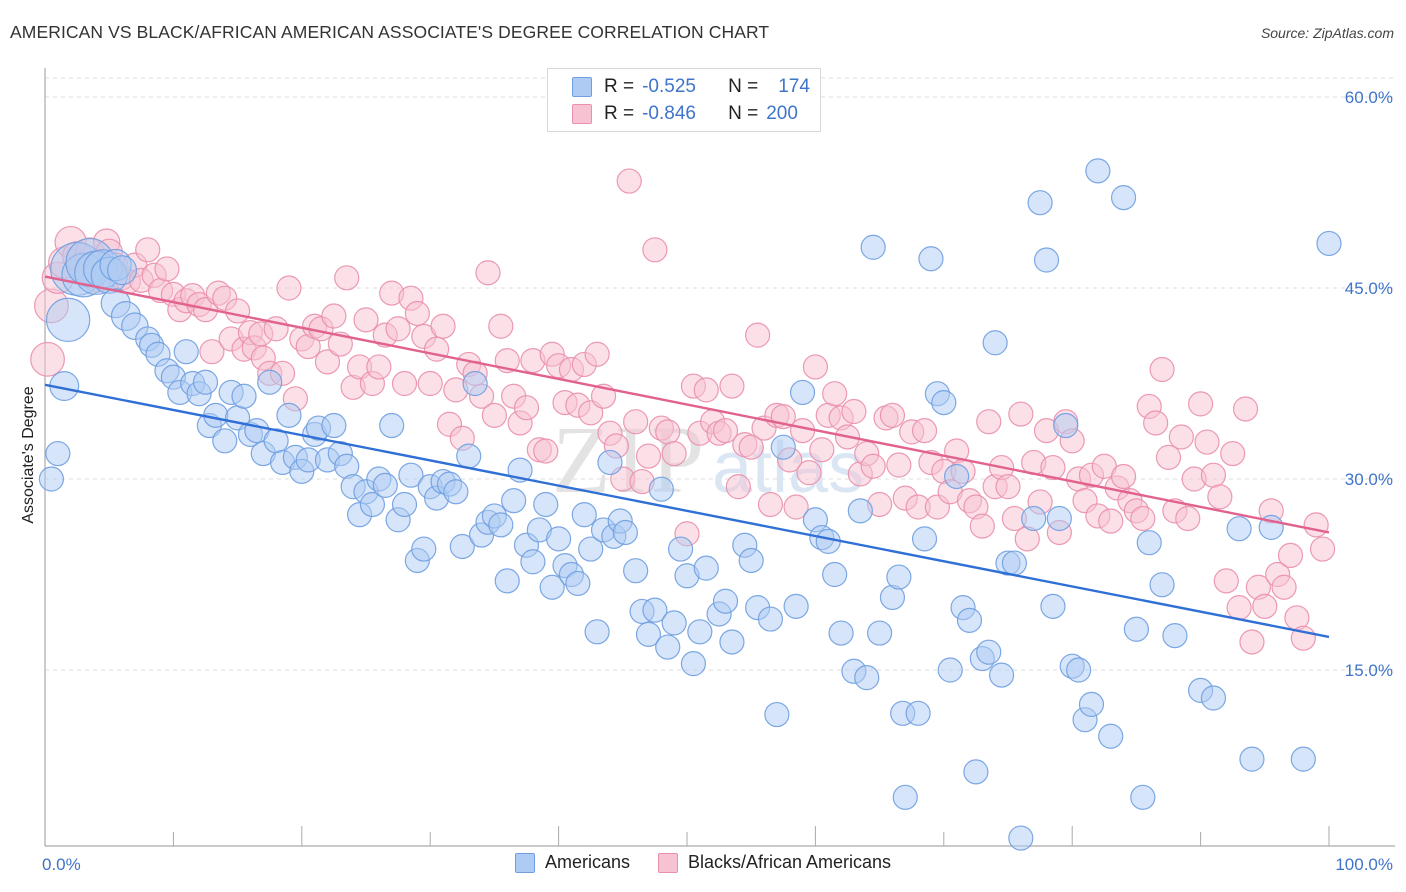  What do you see at coordinates (667, 862) in the screenshot?
I see `blacks-swatch` at bounding box center [667, 862].